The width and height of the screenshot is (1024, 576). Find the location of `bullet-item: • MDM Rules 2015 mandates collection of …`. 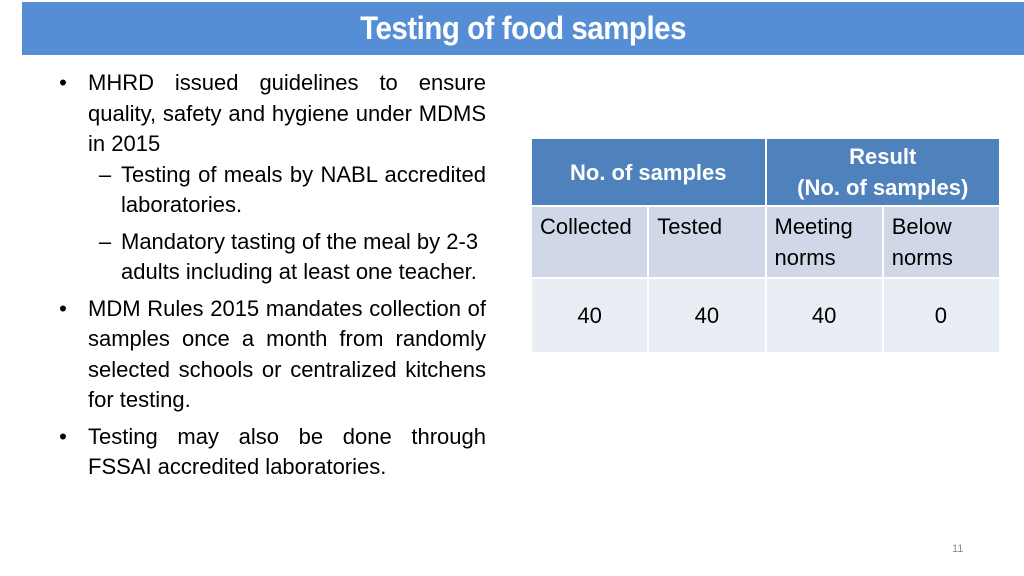

bullet-item: • MDM Rules 2015 mandates collection of … is located at coordinates (271, 355).